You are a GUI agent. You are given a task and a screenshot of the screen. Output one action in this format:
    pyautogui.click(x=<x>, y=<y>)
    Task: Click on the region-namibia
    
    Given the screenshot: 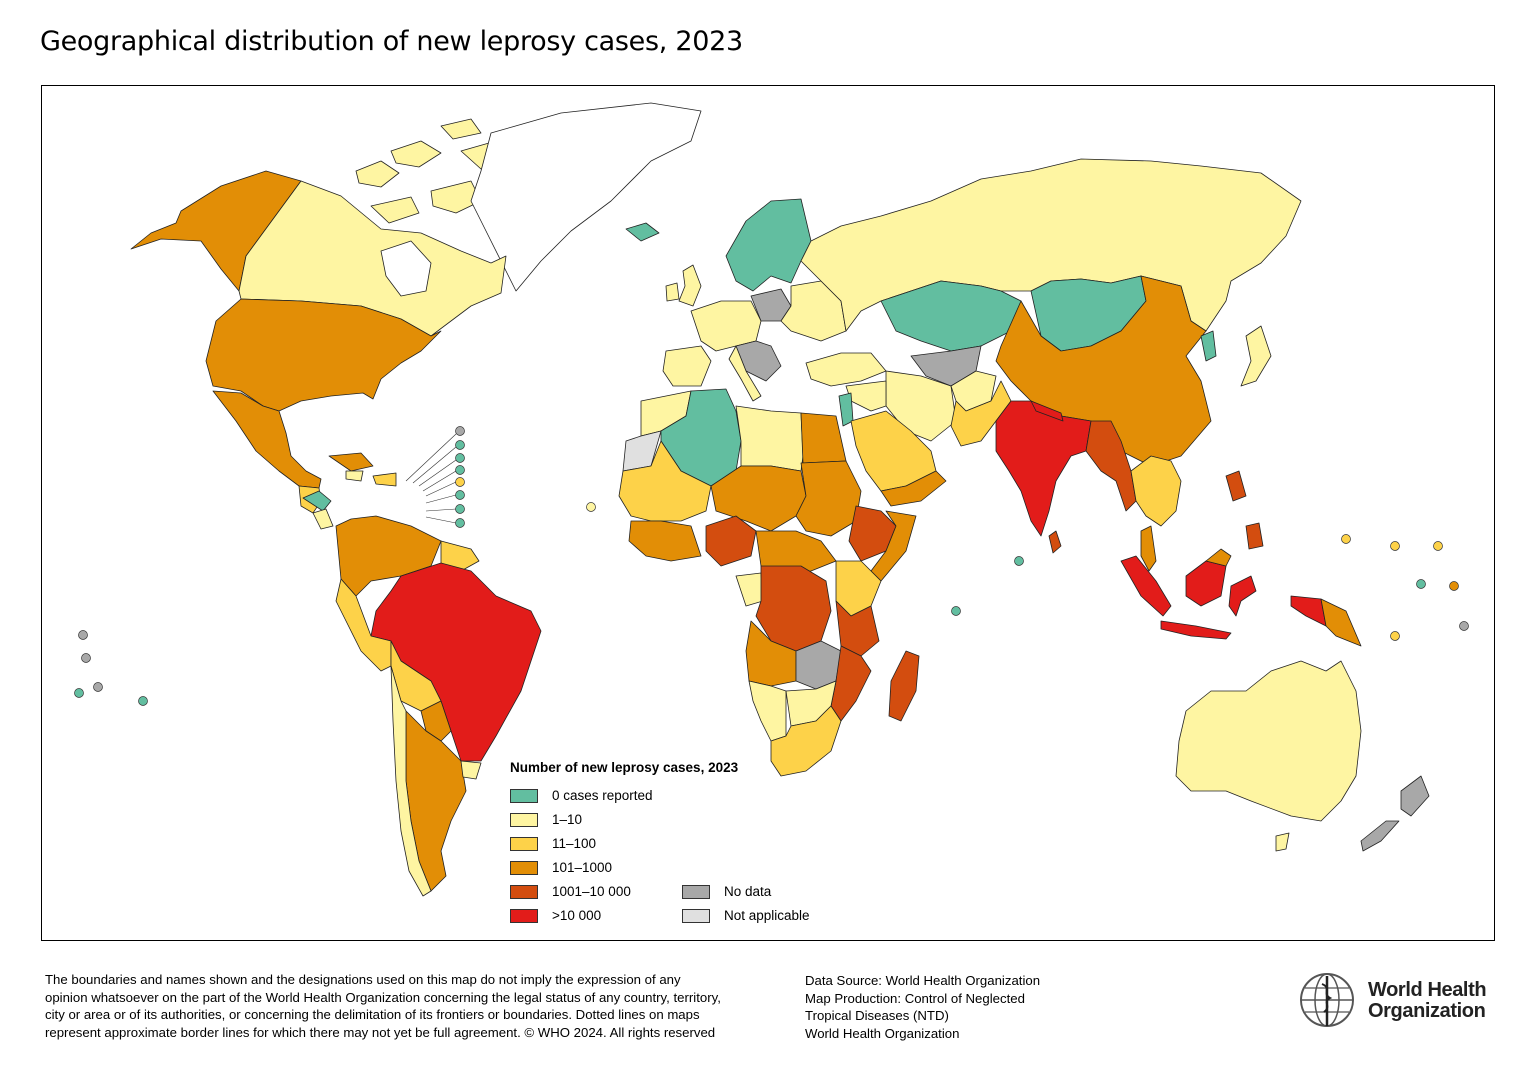 What is the action you would take?
    pyautogui.click(x=767, y=711)
    